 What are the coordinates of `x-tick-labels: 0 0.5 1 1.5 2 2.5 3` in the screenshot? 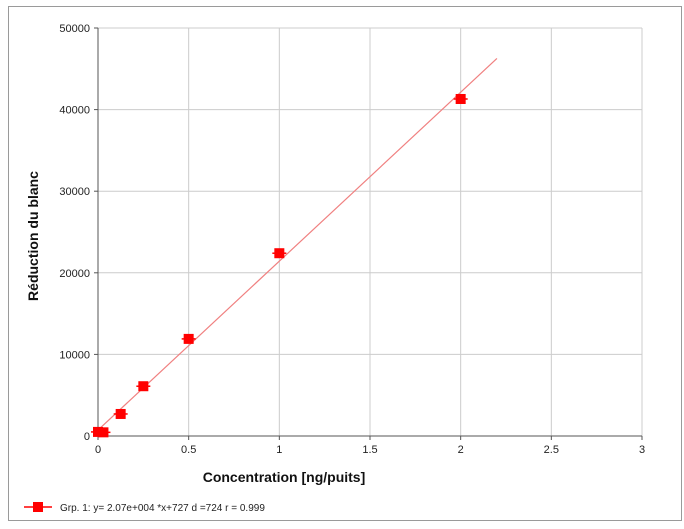 It's located at (370, 450).